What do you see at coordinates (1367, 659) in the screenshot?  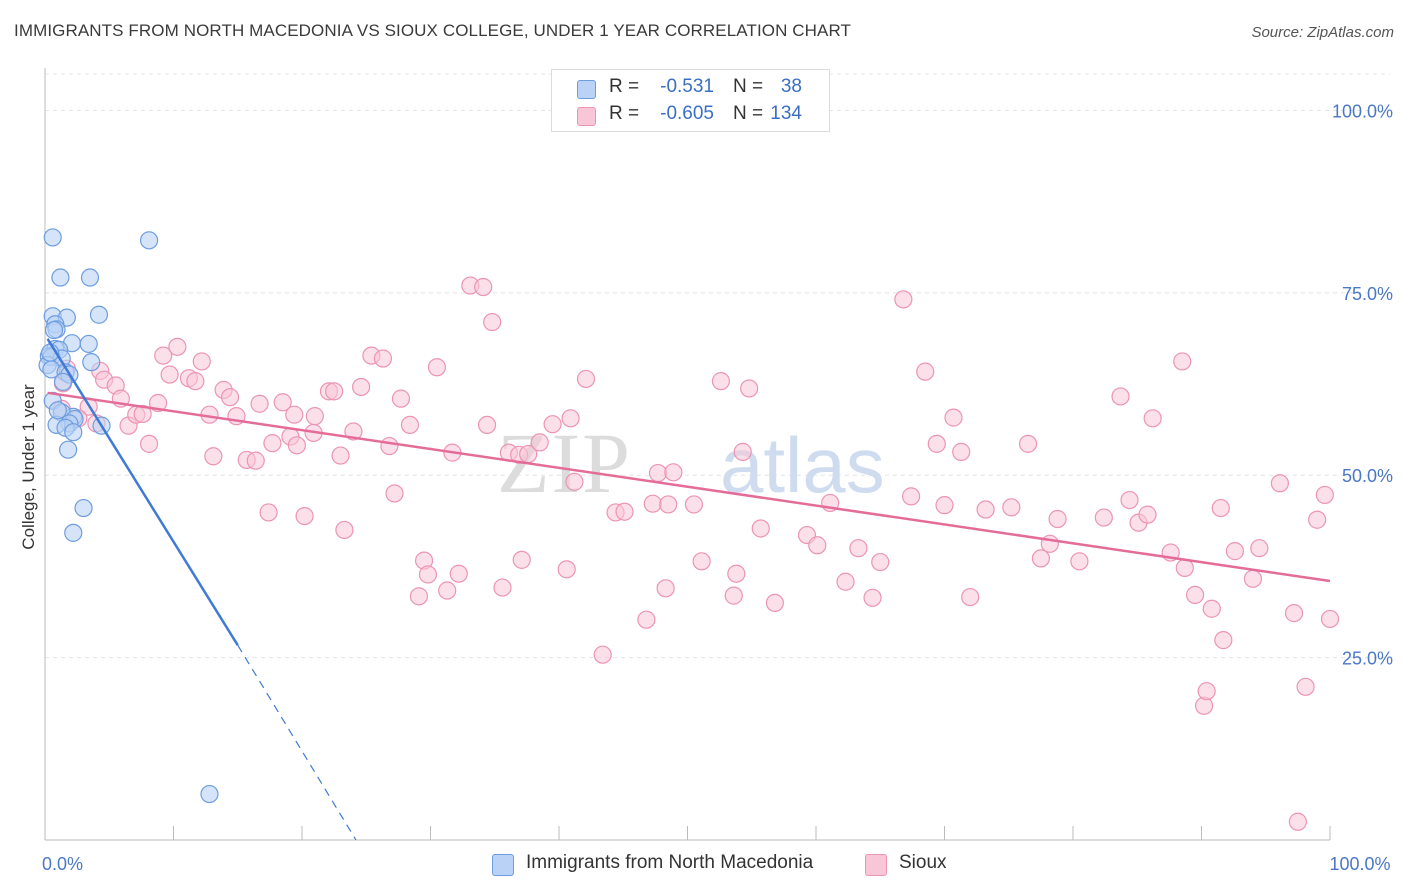 I see `y-tick-label: 25.0%` at bounding box center [1367, 659].